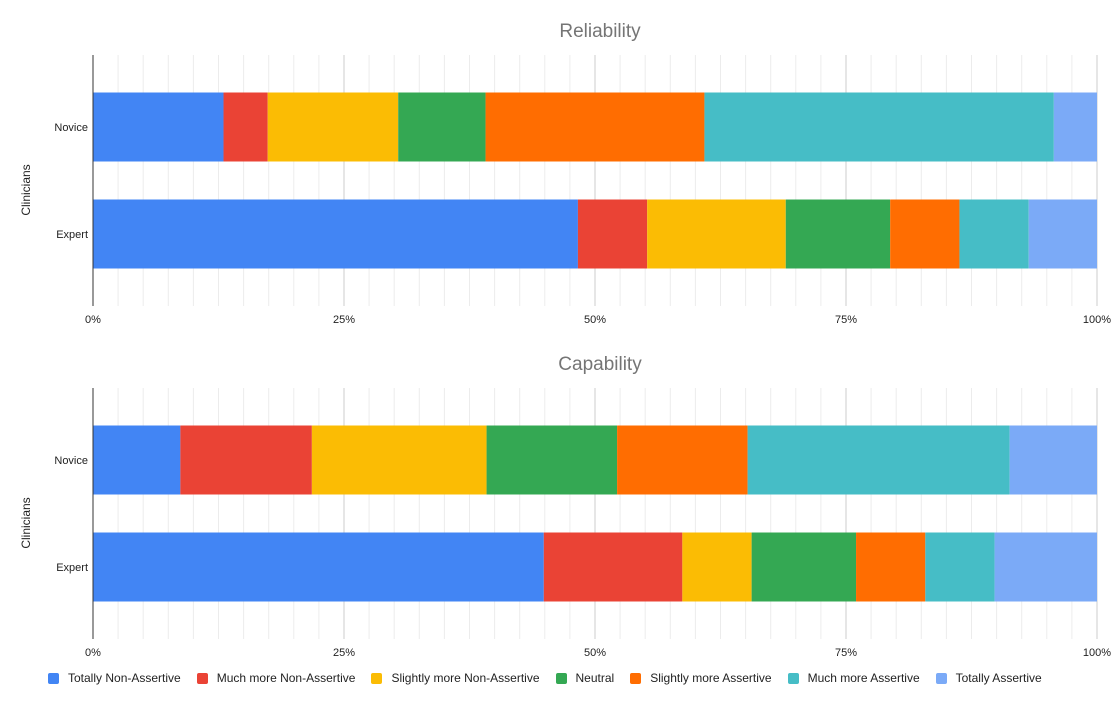  I want to click on chart-title: Capability, so click(600, 364).